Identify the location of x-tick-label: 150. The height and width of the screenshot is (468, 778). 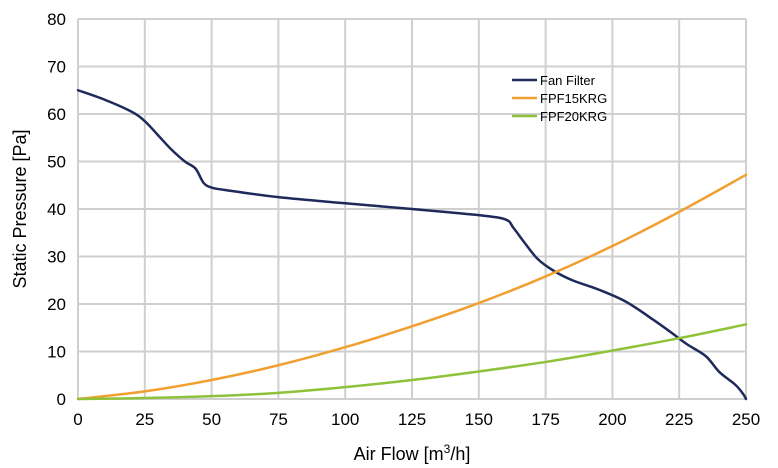
(479, 419).